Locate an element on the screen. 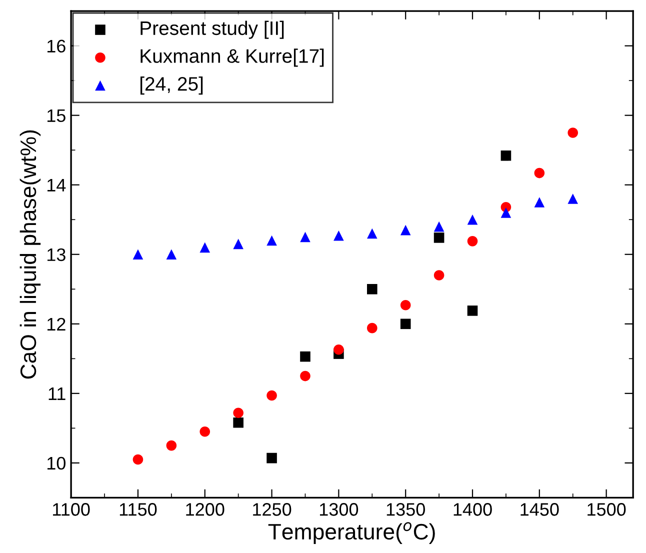 The width and height of the screenshot is (646, 553). legend-label: Kuxmann & Kurre[17] is located at coordinates (232, 57).